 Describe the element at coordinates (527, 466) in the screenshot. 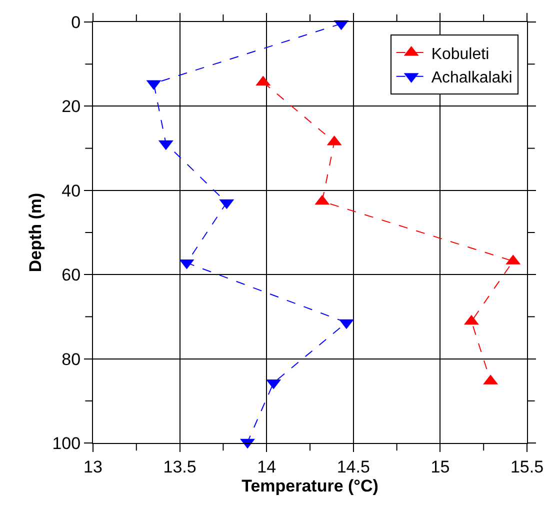

I see `x-tick-label: 15.5` at that location.